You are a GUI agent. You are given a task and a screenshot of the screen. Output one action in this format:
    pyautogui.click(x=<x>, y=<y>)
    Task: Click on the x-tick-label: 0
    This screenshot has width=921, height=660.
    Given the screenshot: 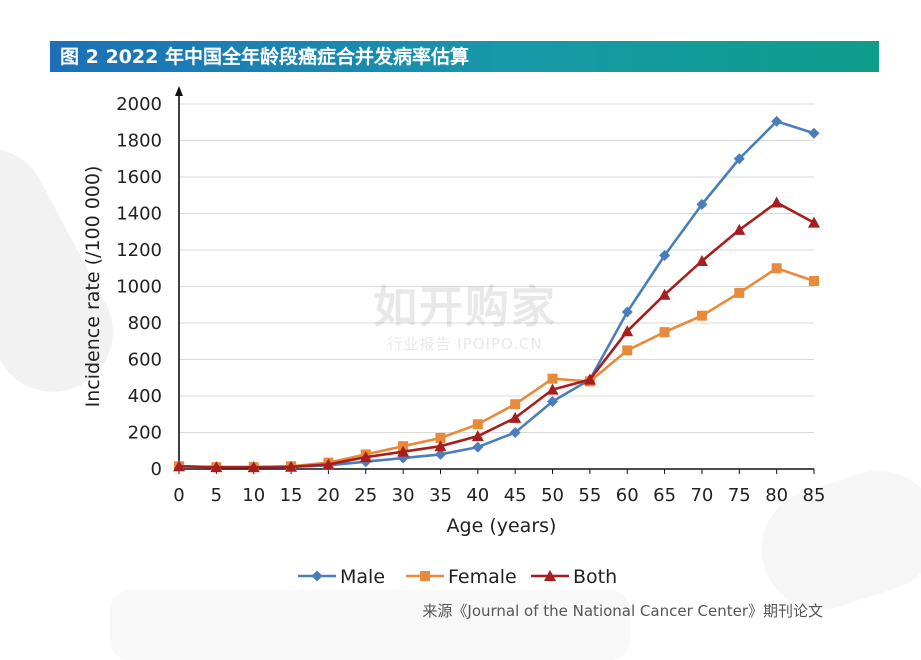 What is the action you would take?
    pyautogui.click(x=178, y=495)
    